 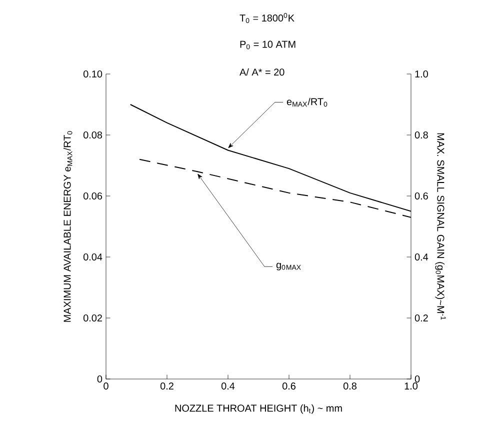 I want to click on y2-axis-title: MAX. SMALL SIGNAL GAIN (g$_{0}$MAX)~M$^{-1}$, so click(x=440, y=226).